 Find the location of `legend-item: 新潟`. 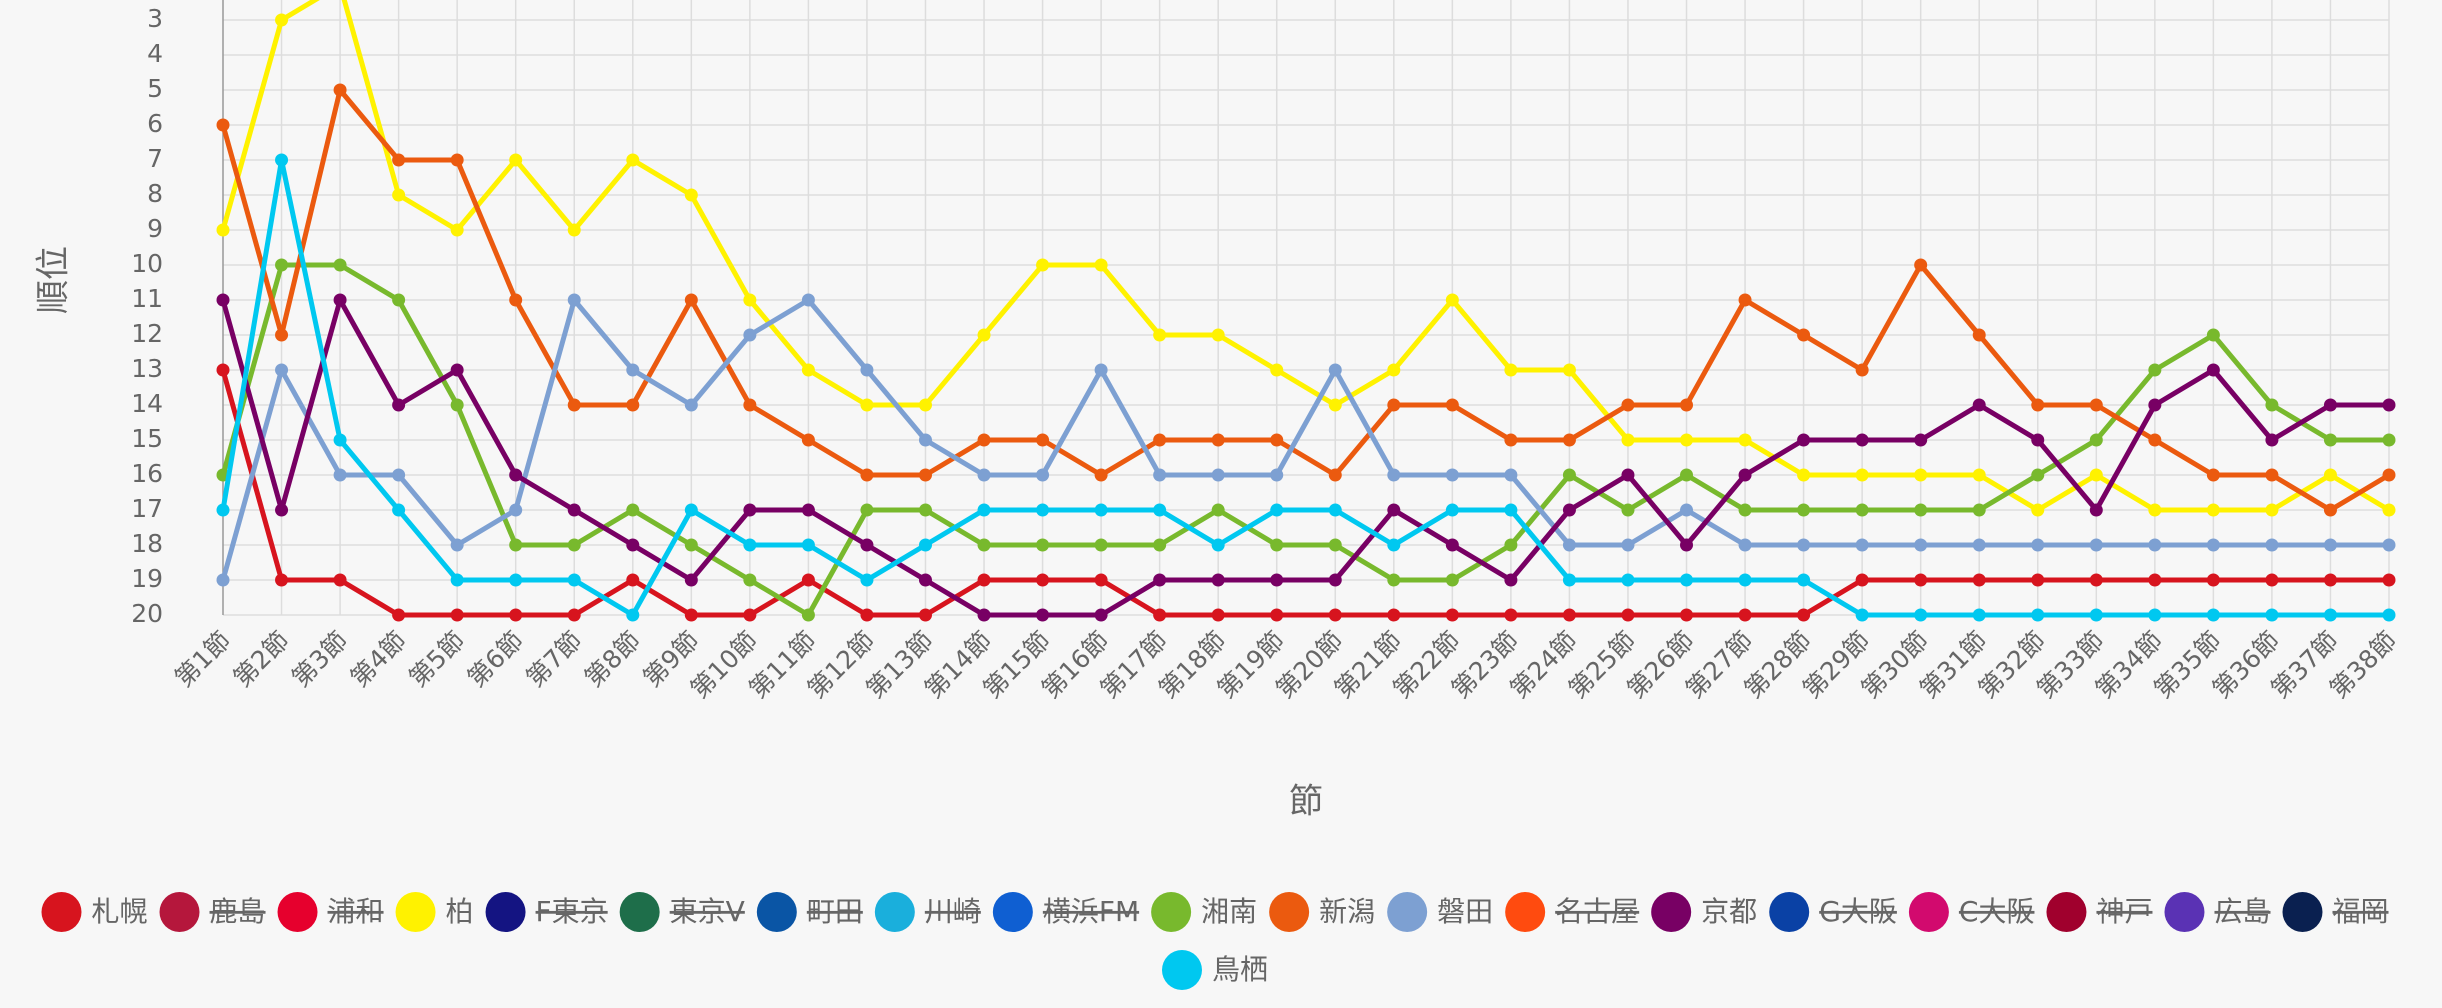

legend-item: 新潟 is located at coordinates (1322, 912).